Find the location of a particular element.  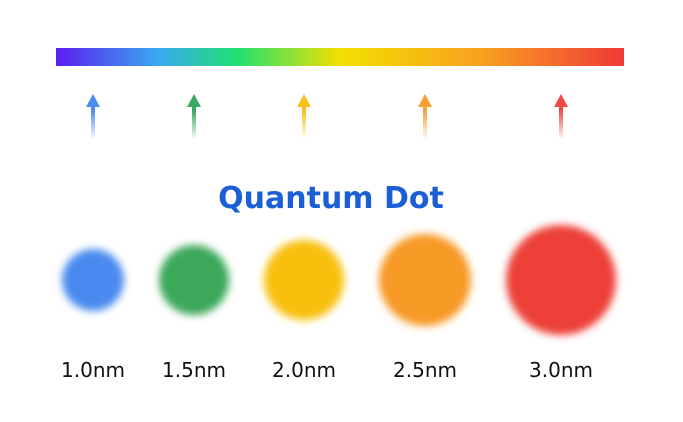

spectrum-bar is located at coordinates (340, 57).